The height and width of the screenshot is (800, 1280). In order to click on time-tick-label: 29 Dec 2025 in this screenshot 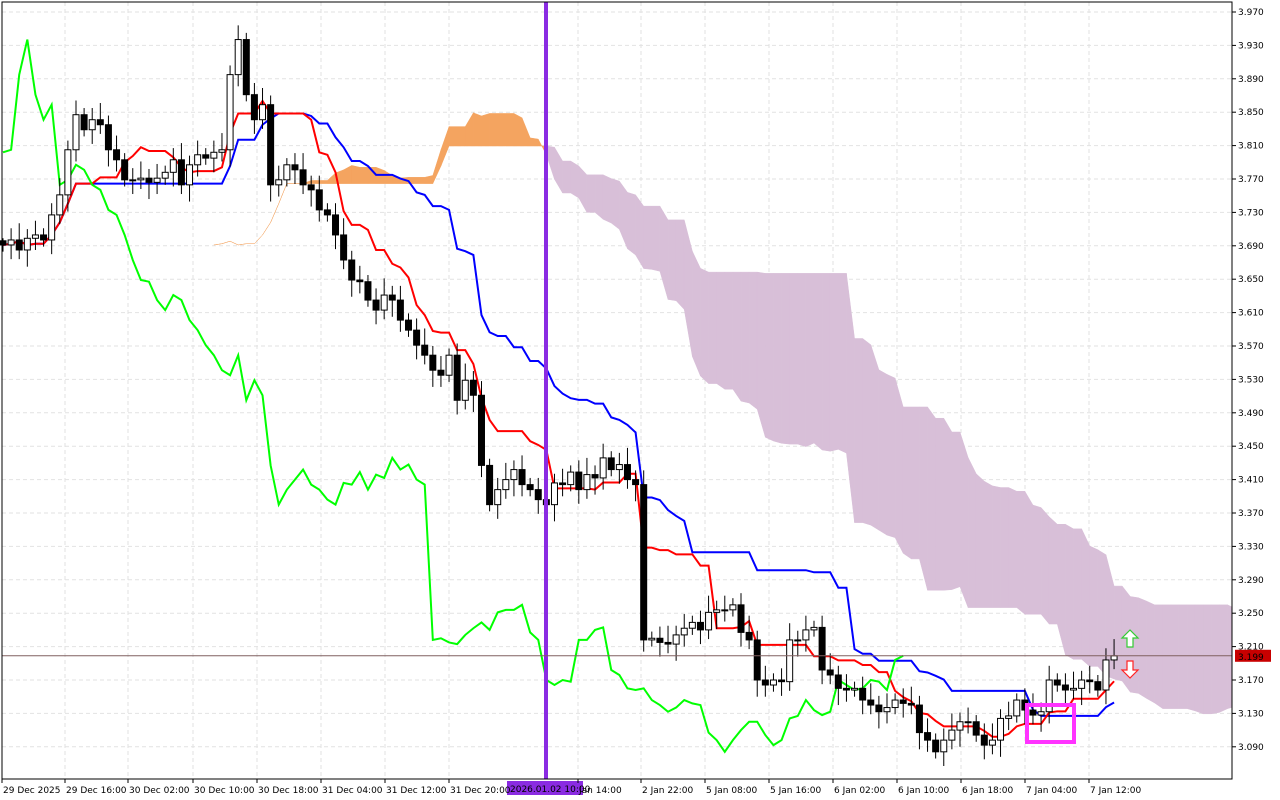, I will do `click(32, 791)`.